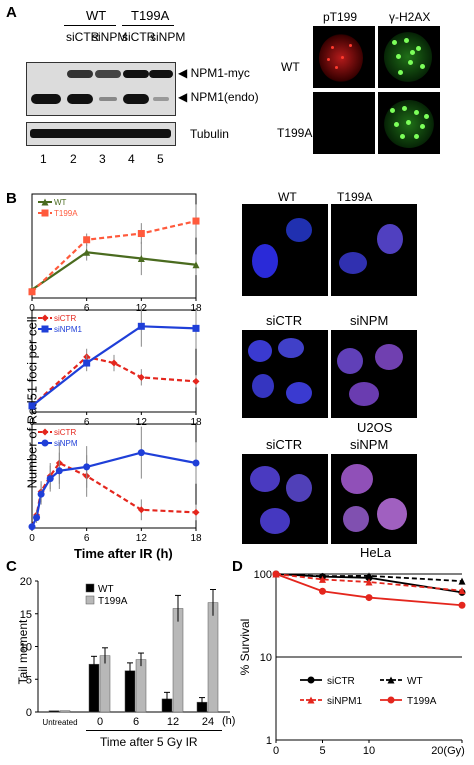 The image size is (474, 765). Describe the element at coordinates (237, 566) in the screenshot. I see `panel-d-label: D` at that location.